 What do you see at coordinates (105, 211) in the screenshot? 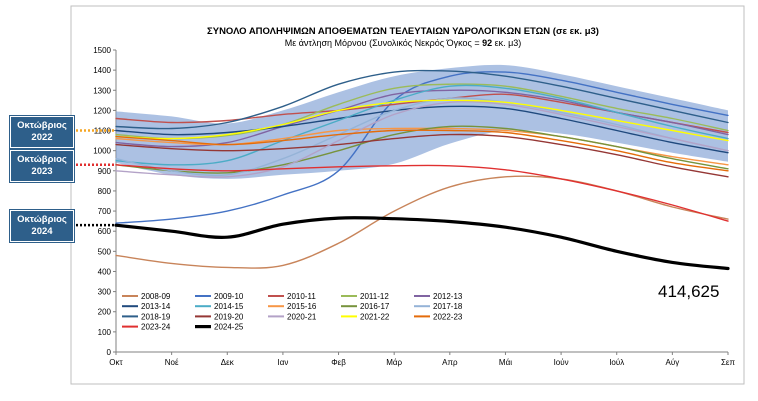
I see `y-tick-label: 700` at bounding box center [105, 211].